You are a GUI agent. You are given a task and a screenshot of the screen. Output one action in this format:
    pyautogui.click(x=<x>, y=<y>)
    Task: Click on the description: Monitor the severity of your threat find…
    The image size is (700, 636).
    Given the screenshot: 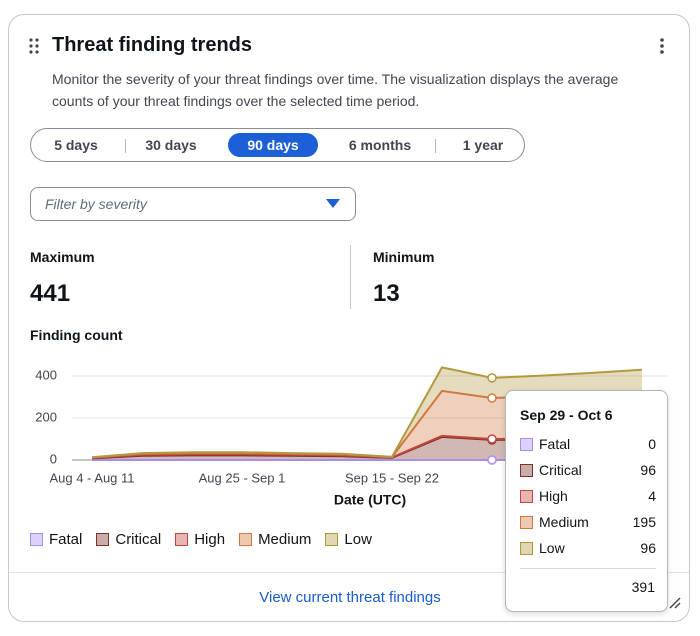 What is the action you would take?
    pyautogui.click(x=335, y=90)
    